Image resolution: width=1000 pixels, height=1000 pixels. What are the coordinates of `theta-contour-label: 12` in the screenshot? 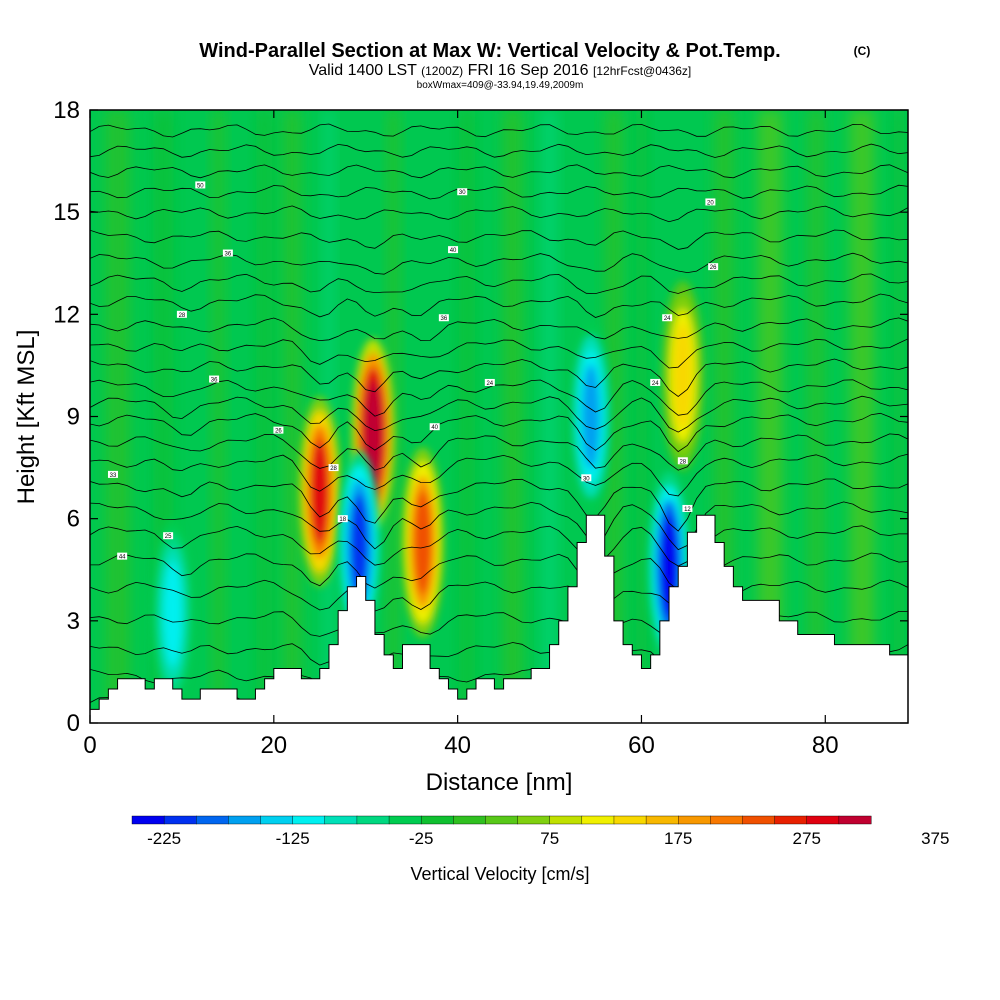 It's located at (687, 510).